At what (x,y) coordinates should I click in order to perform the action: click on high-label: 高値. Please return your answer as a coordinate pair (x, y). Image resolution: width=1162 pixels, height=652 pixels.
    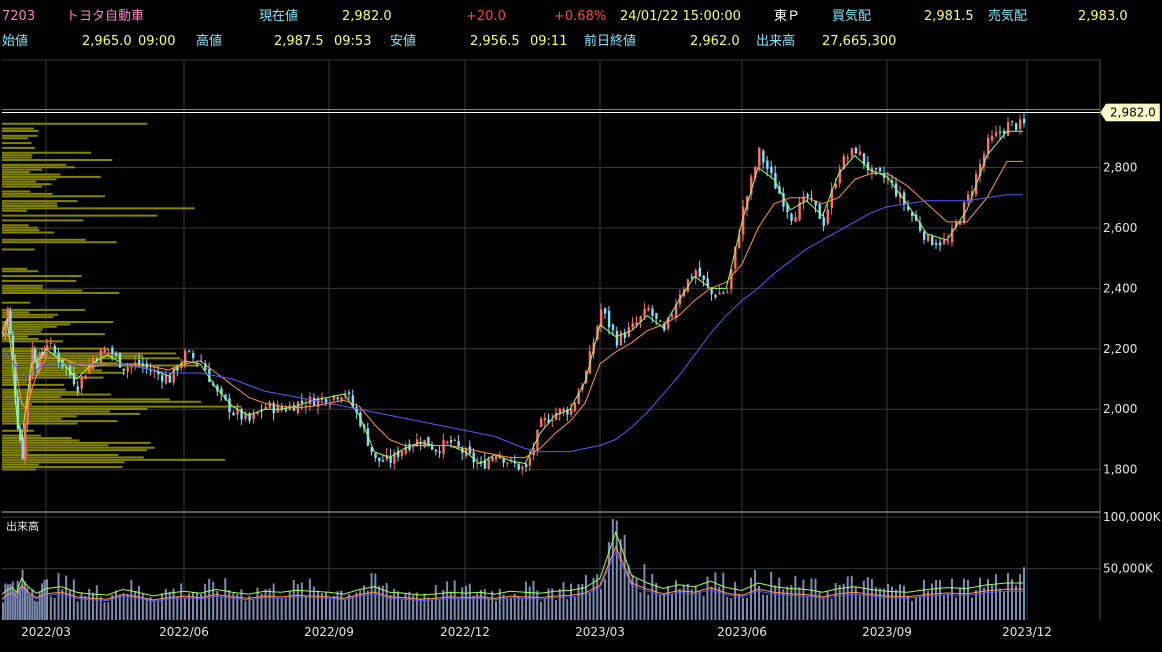
    Looking at the image, I should click on (209, 41).